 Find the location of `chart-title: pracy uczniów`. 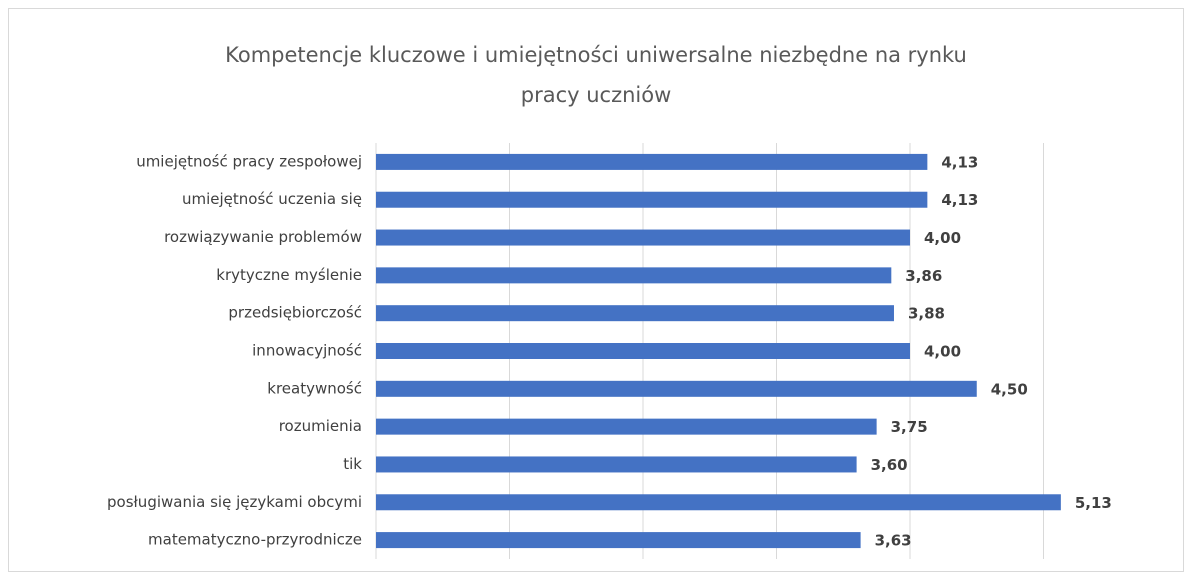

chart-title: pracy uczniów is located at coordinates (596, 95).